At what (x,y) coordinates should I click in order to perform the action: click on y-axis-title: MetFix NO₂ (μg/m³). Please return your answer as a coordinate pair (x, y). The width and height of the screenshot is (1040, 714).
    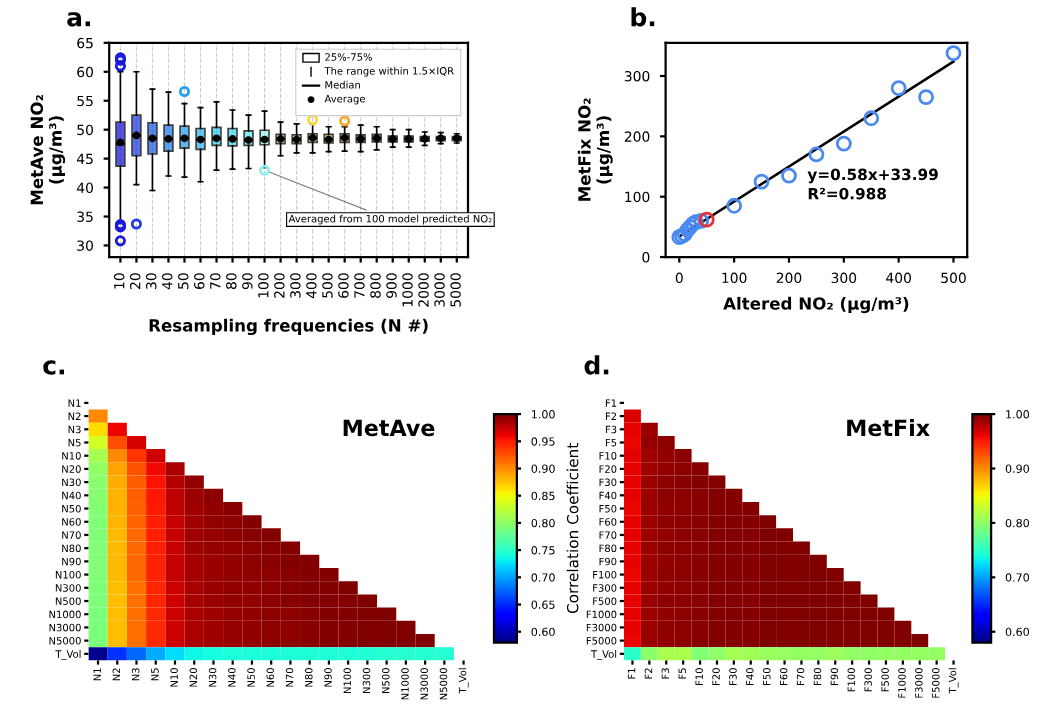
    Looking at the image, I should click on (595, 149).